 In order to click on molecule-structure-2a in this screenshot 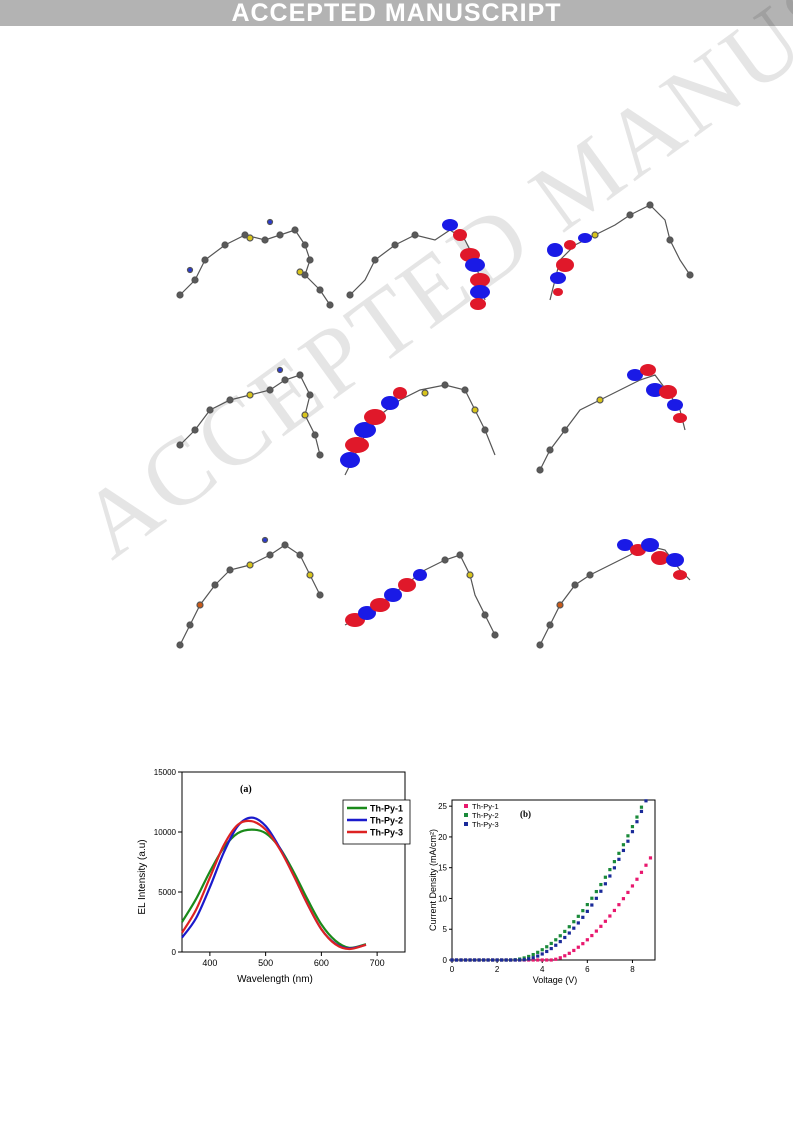, I will do `click(250, 412)`.